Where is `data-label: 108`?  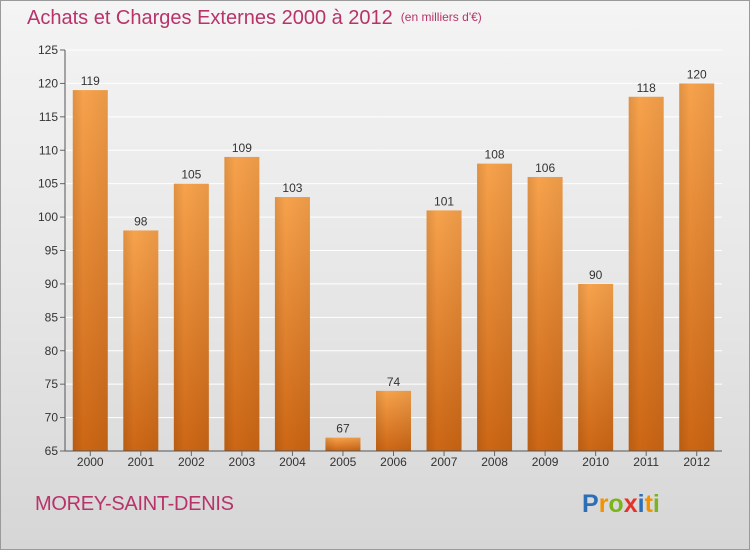 data-label: 108 is located at coordinates (495, 155).